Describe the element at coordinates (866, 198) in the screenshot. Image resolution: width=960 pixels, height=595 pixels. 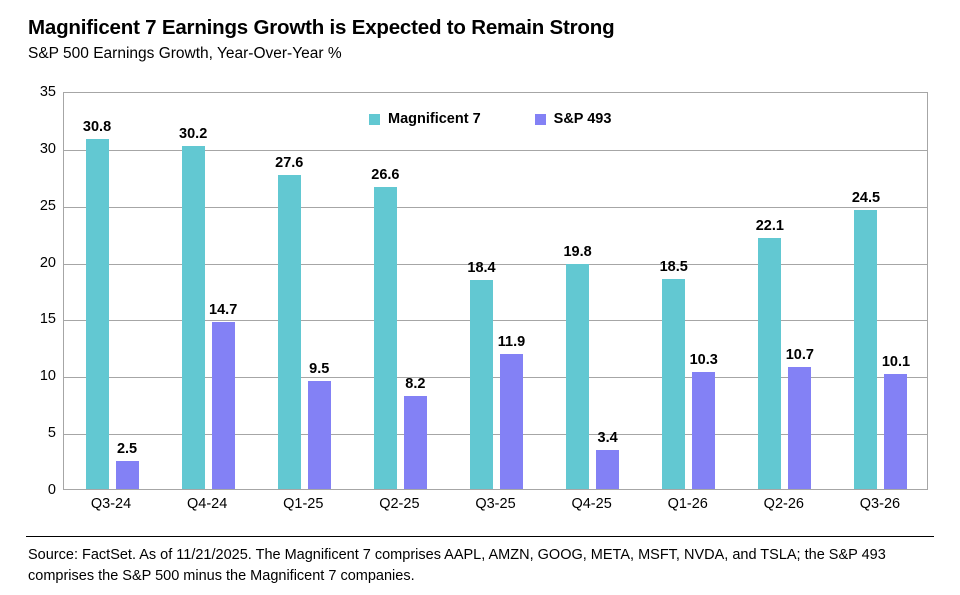
I see `data-label: 24.5` at that location.